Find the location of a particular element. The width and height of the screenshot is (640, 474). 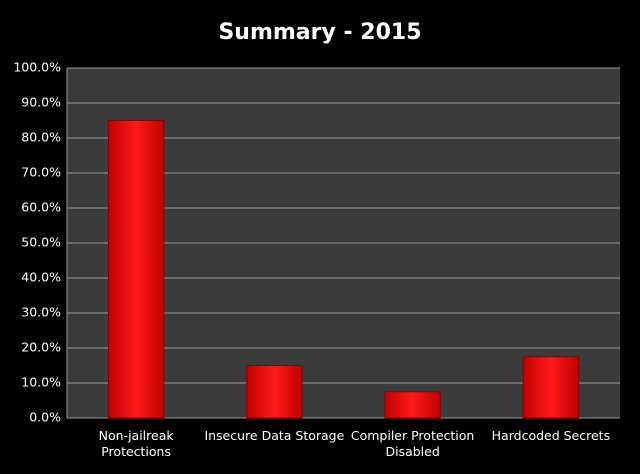

x-tick-label: Insecure Data Storage is located at coordinates (274, 435).